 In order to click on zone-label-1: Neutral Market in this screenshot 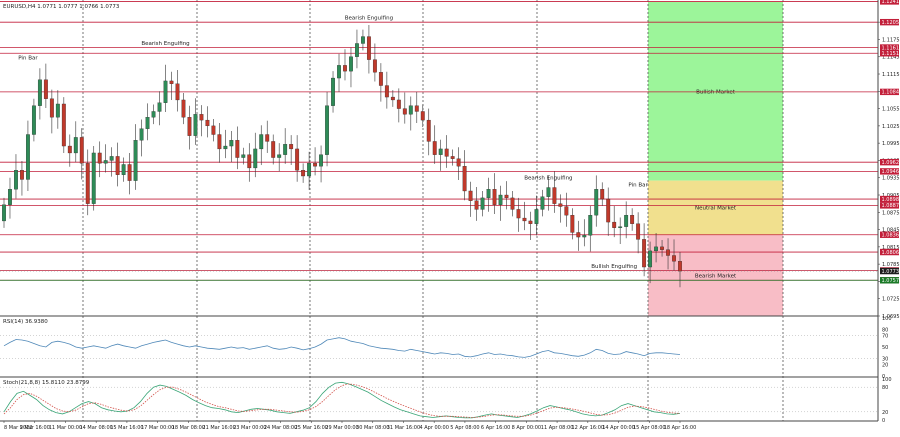, I will do `click(716, 209)`.